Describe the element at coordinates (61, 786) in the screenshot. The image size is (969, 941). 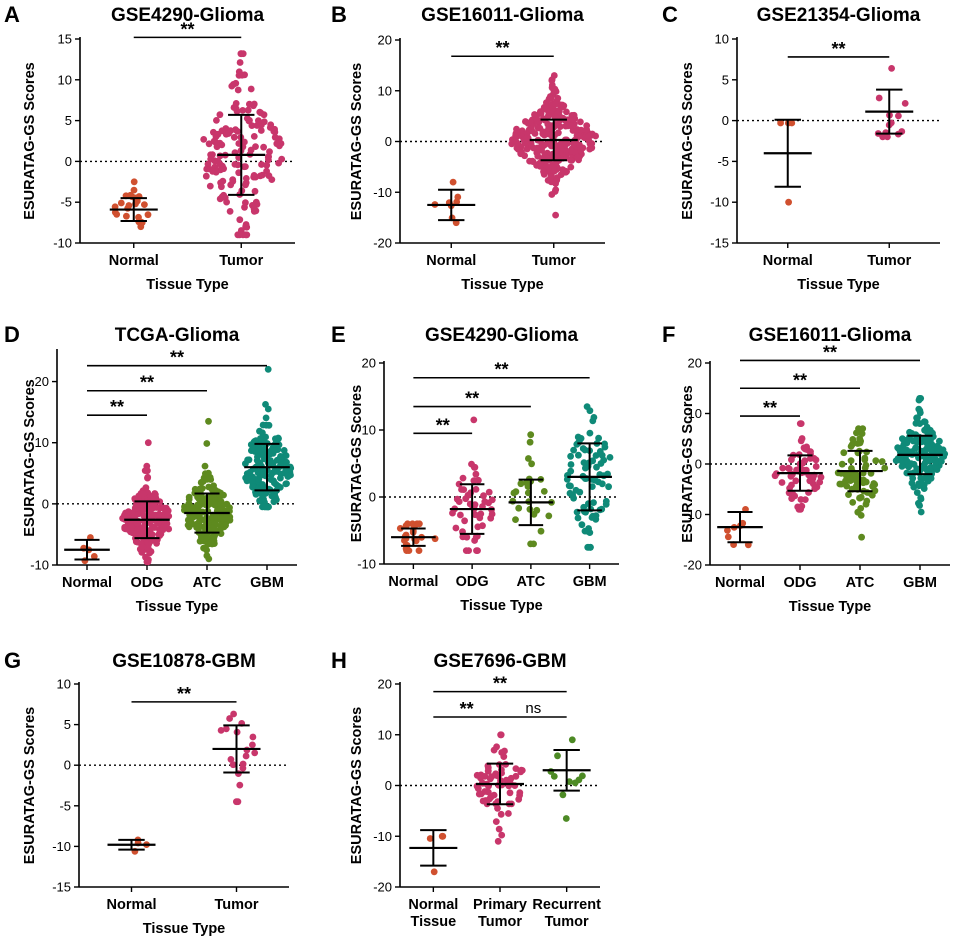
I see `y-ticks: -15 -10 -5 0 5 10` at that location.